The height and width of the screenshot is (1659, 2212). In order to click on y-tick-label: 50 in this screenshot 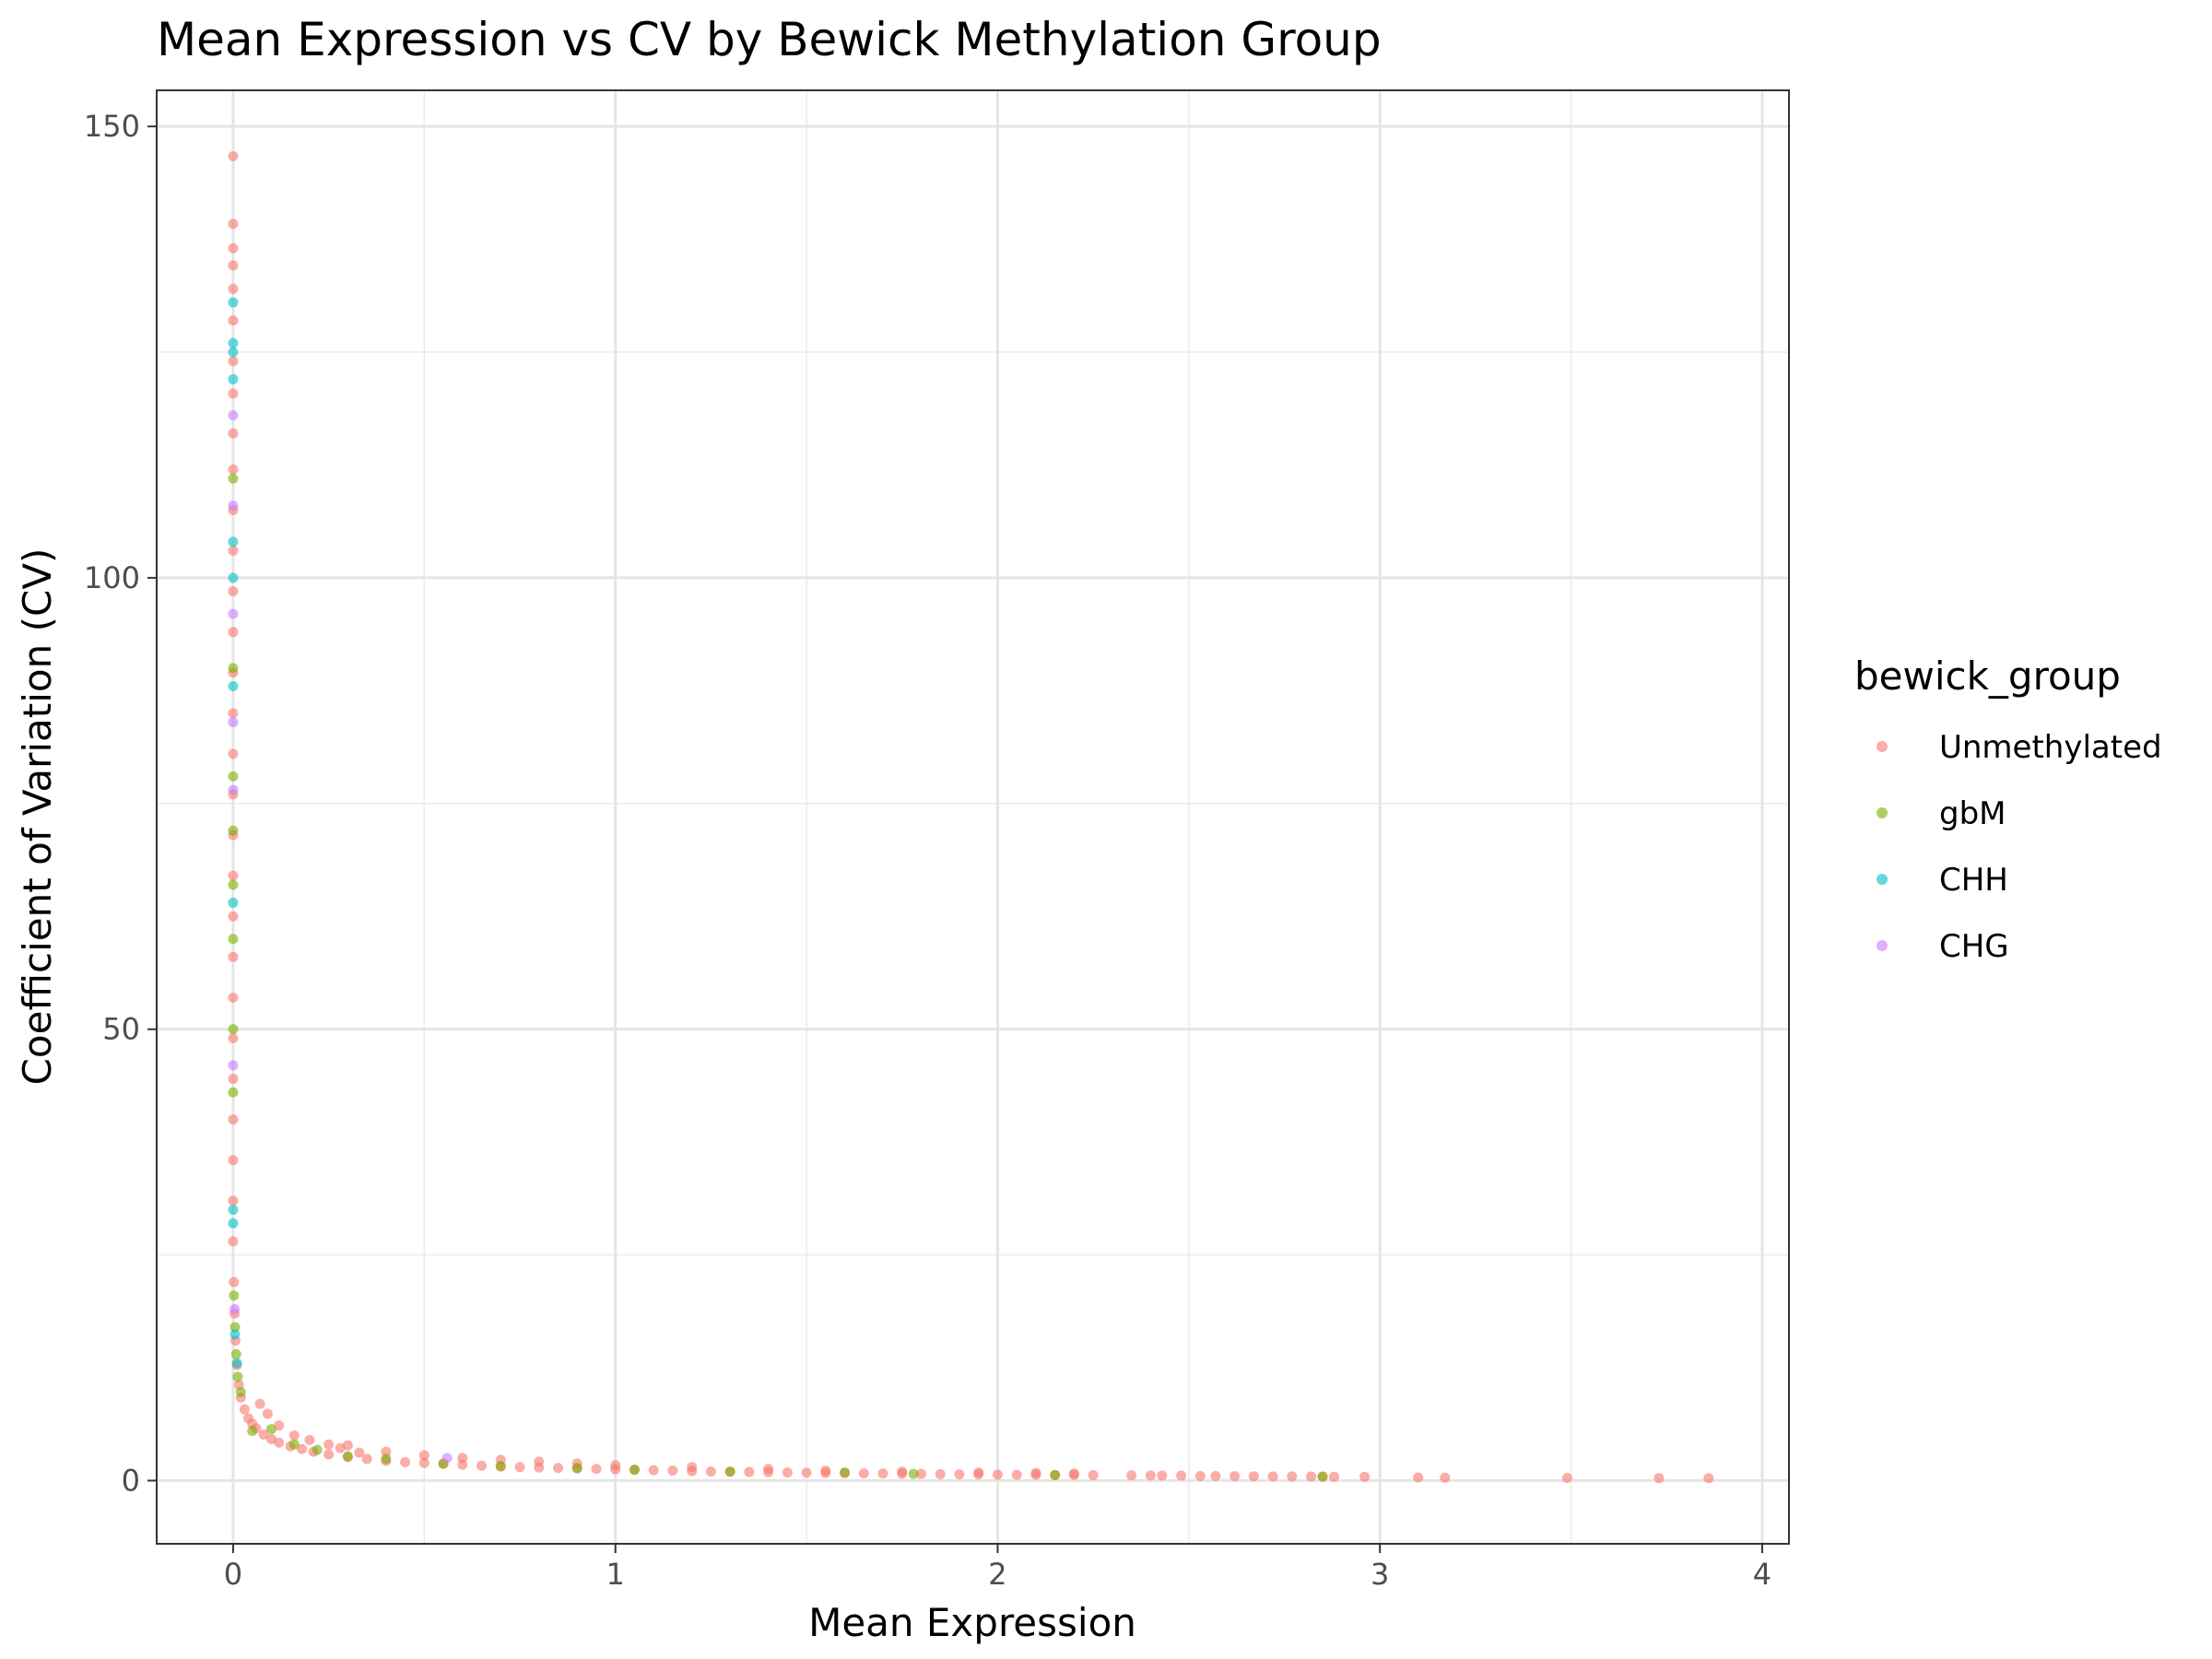, I will do `click(121, 1029)`.